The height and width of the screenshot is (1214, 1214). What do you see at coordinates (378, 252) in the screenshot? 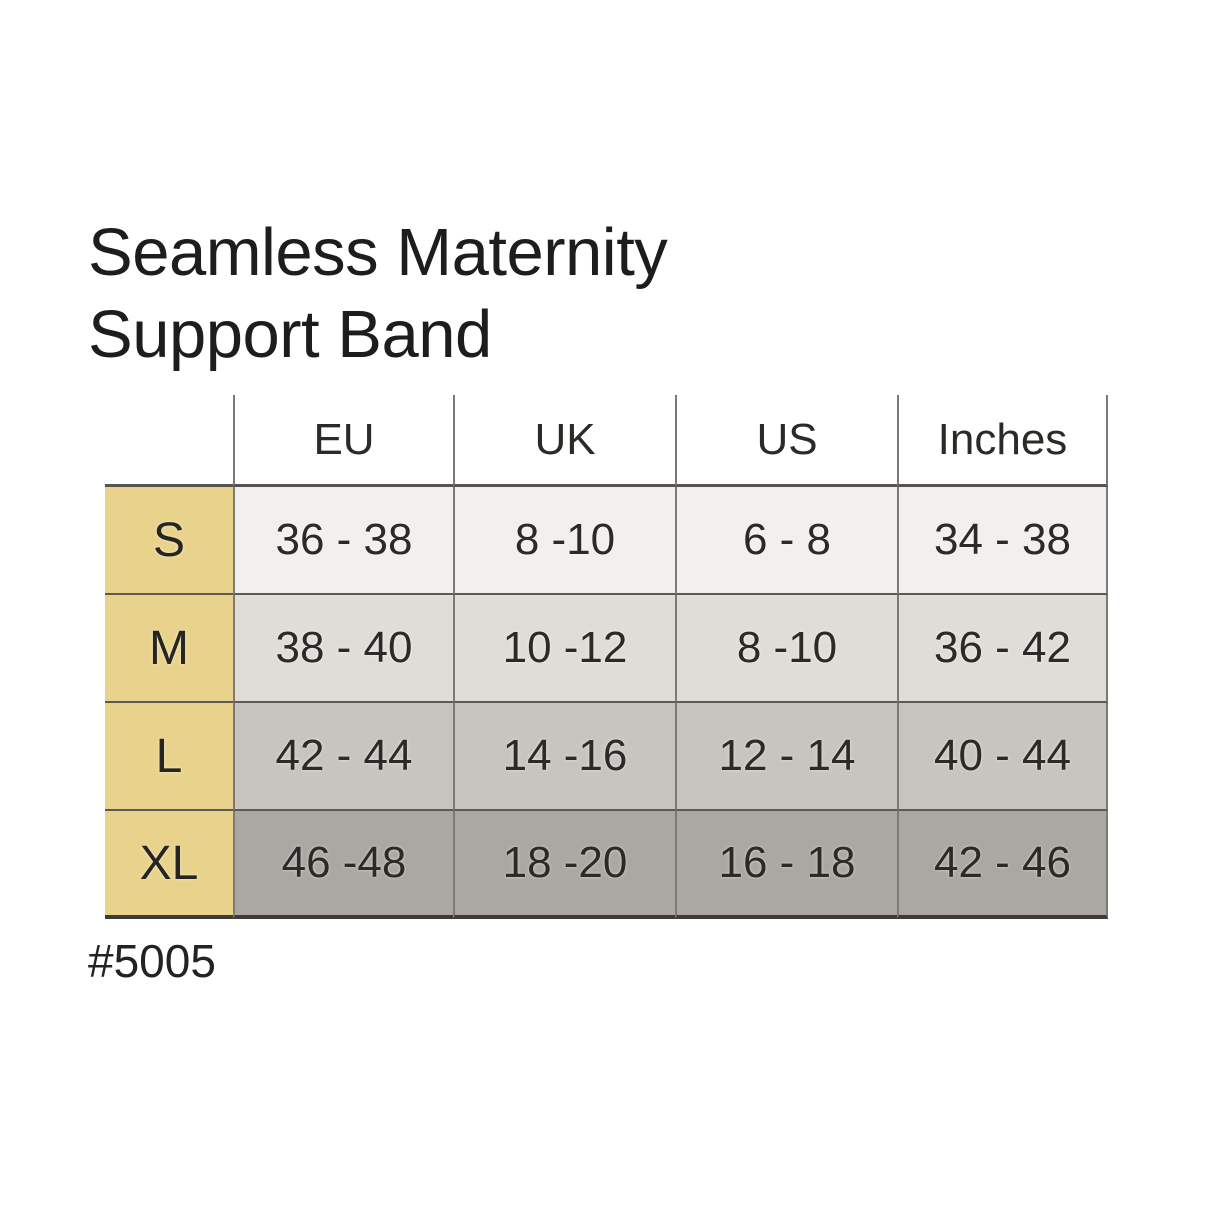
I see `title-line-1: Seamless Maternity` at bounding box center [378, 252].